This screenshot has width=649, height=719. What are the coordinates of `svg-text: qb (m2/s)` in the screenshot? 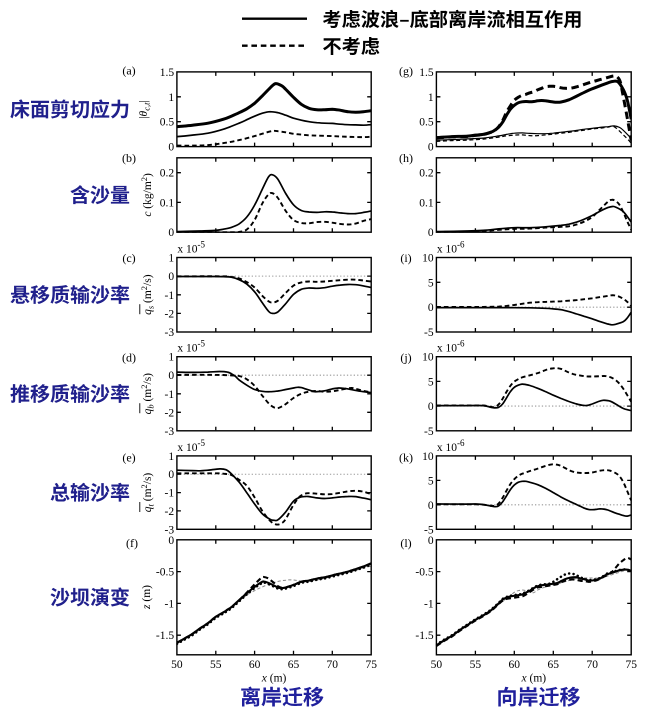 It's located at (147, 394).